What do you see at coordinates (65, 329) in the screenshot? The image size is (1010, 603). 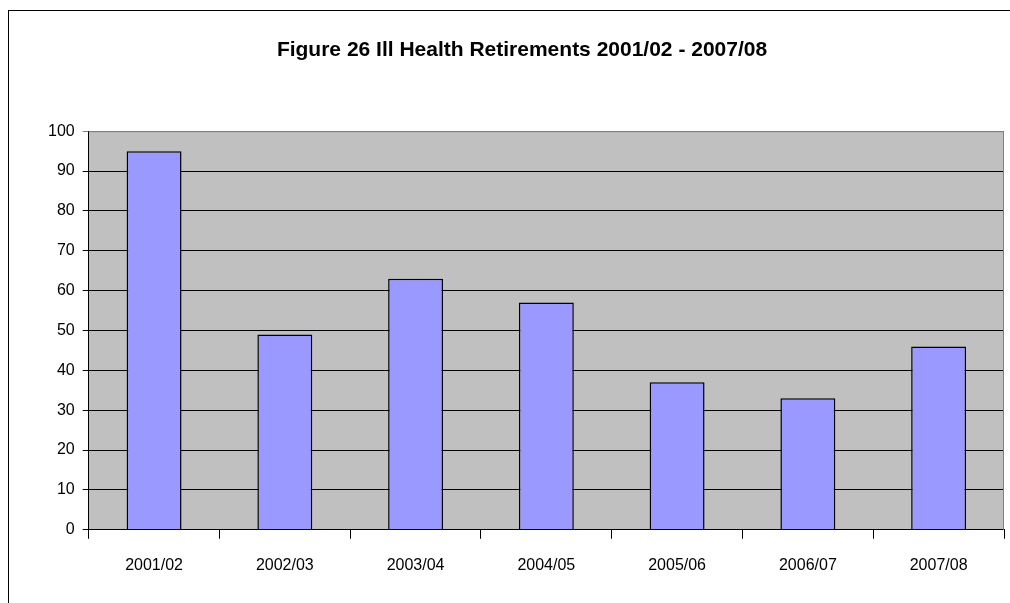 I see `y-tick-label: 50` at bounding box center [65, 329].